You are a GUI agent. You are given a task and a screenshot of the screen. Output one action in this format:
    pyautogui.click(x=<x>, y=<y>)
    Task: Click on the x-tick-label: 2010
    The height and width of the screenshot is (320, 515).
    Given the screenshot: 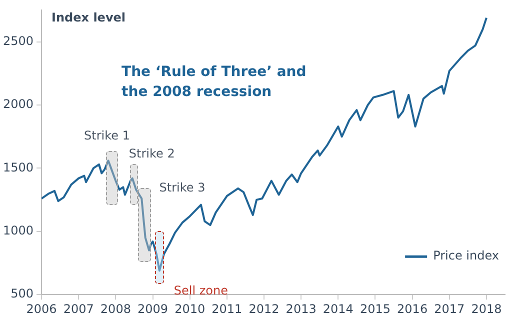 What is the action you would take?
    pyautogui.click(x=190, y=309)
    